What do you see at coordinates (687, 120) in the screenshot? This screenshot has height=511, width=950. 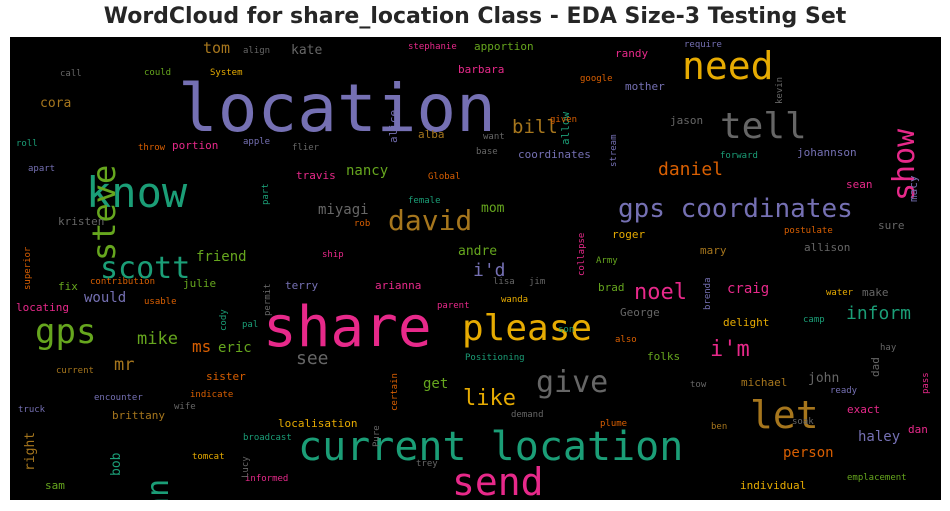 I see `word: jason` at bounding box center [687, 120].